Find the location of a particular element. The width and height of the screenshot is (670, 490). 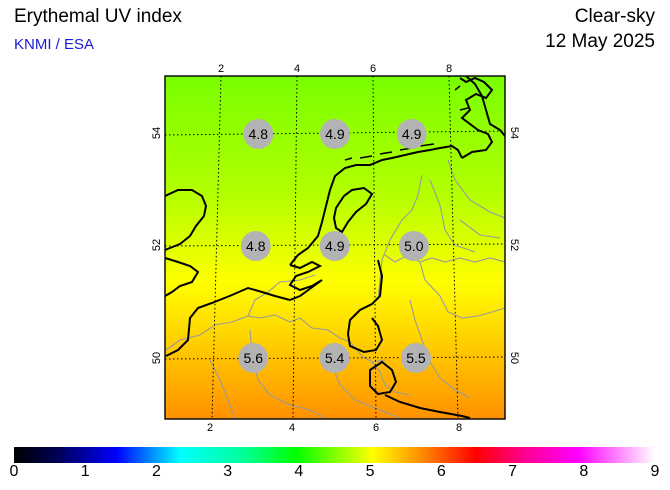

lon-tick-top-label: 2 is located at coordinates (221, 69).